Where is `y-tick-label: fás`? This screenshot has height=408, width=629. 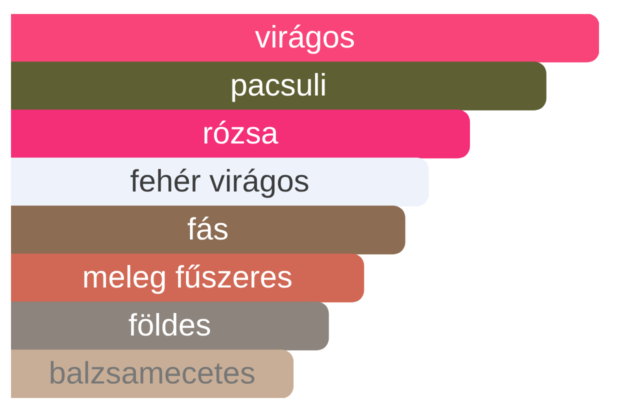
y-tick-label: fás is located at coordinates (208, 229).